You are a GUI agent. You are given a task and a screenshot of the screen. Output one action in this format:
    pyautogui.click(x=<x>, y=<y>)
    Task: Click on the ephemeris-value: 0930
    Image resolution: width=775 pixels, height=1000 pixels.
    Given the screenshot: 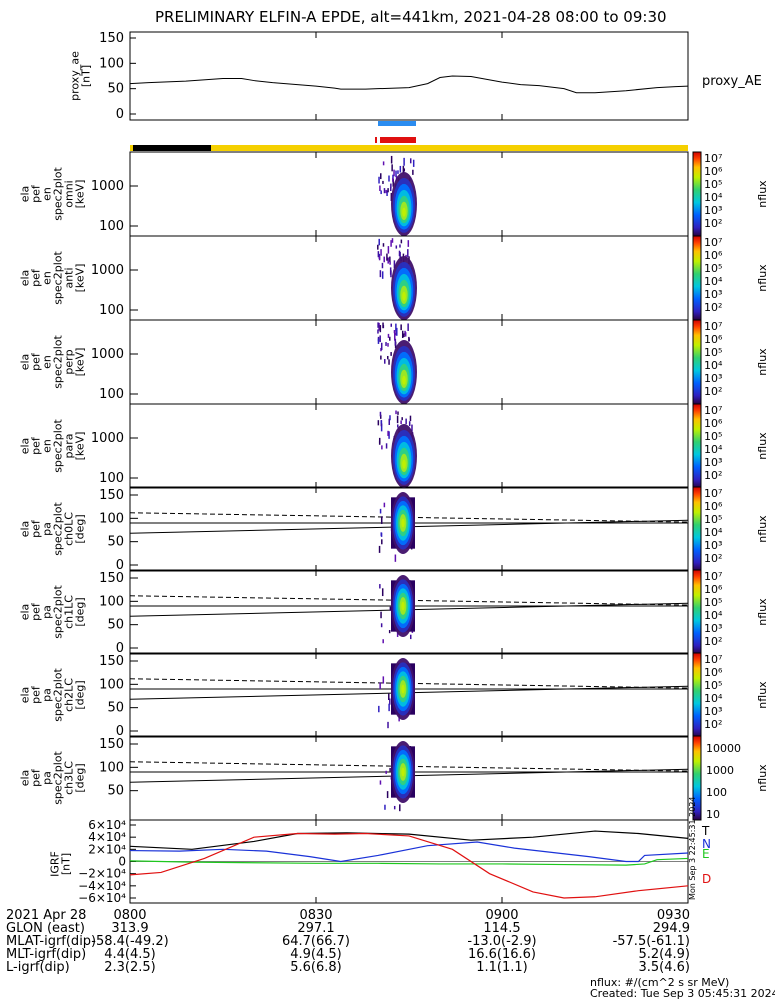 What is the action you would take?
    pyautogui.click(x=673, y=915)
    